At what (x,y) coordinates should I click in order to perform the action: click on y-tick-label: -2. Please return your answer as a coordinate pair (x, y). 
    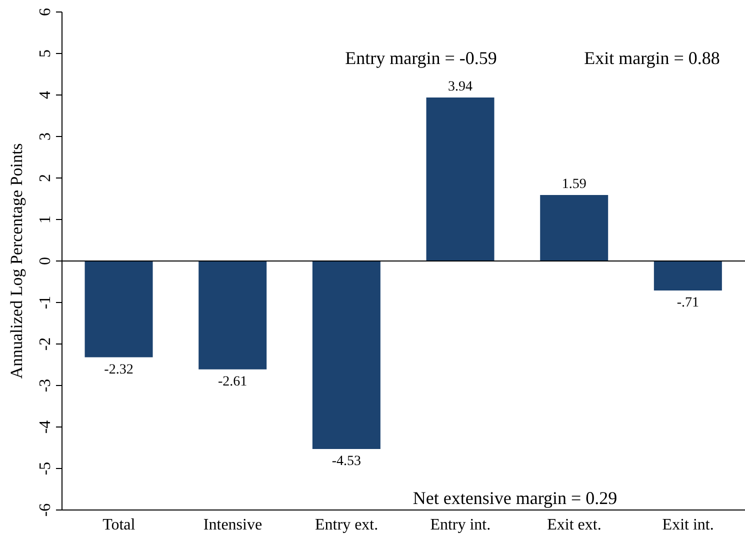
    Looking at the image, I should click on (45, 344).